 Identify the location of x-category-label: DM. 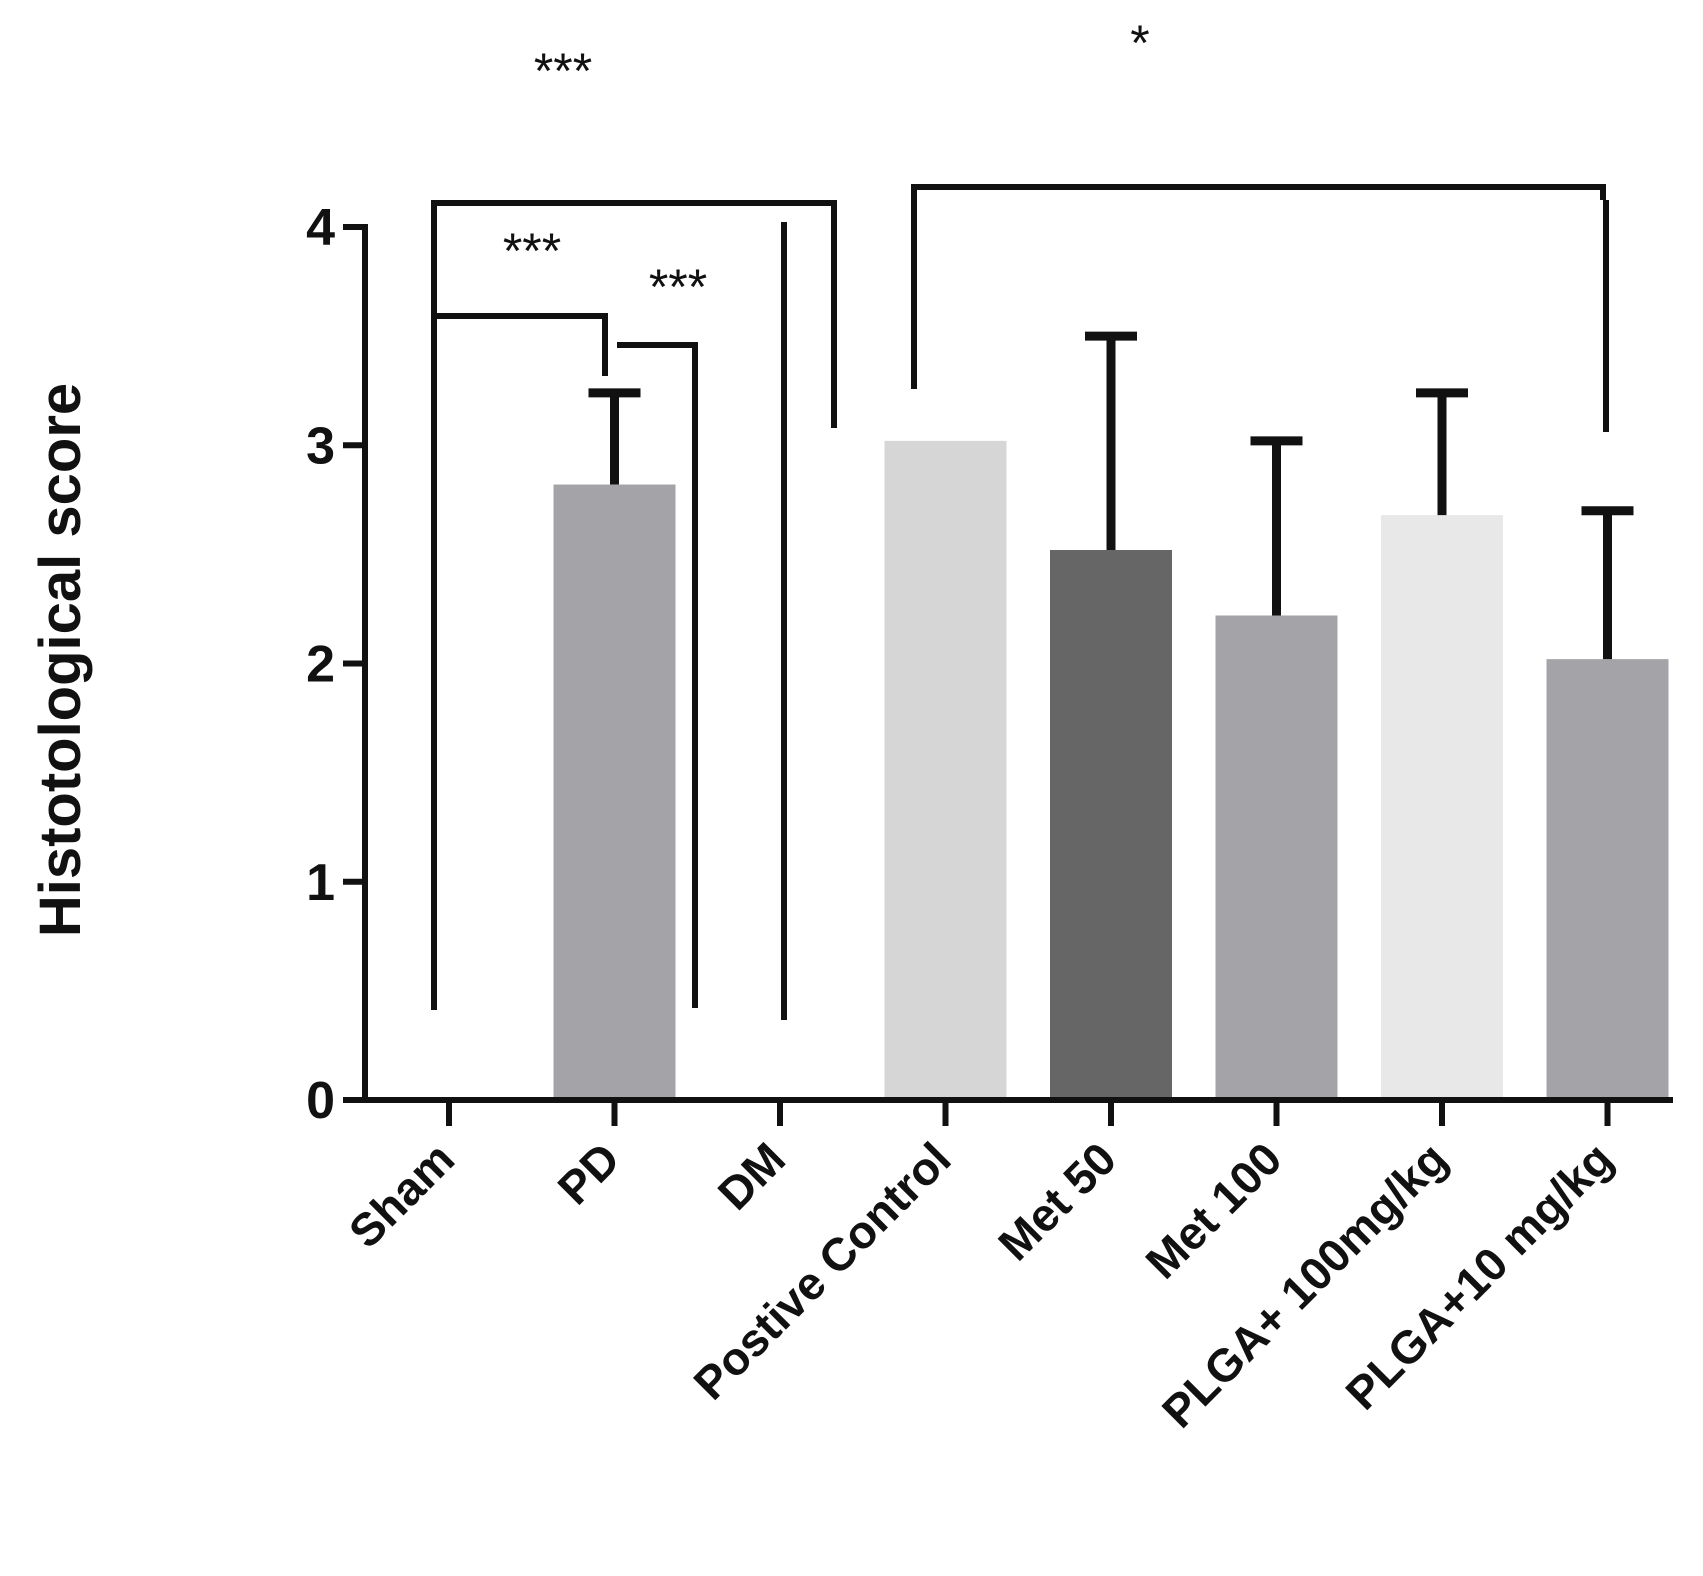
(751, 1175).